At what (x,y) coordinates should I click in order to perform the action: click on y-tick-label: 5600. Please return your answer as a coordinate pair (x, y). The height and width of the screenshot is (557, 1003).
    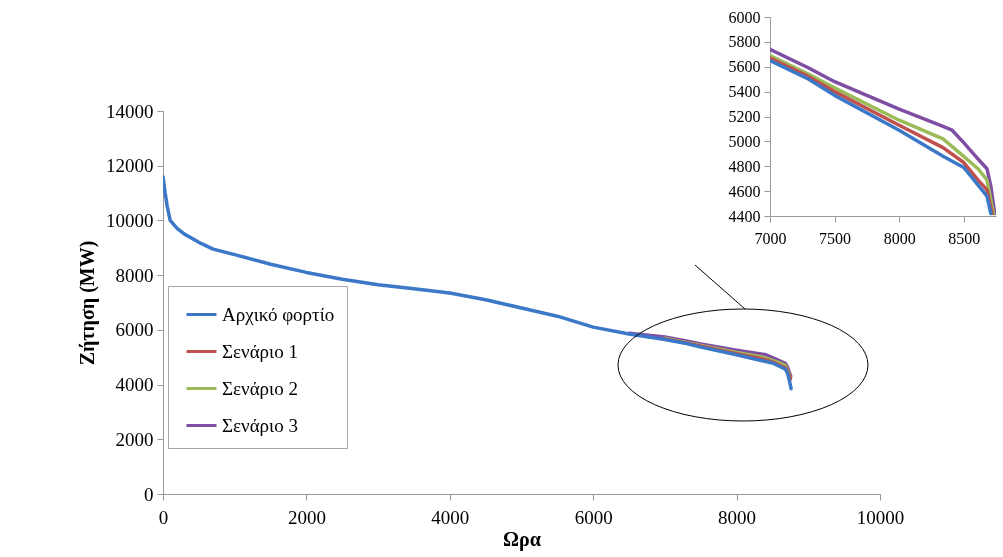
    Looking at the image, I should click on (744, 67).